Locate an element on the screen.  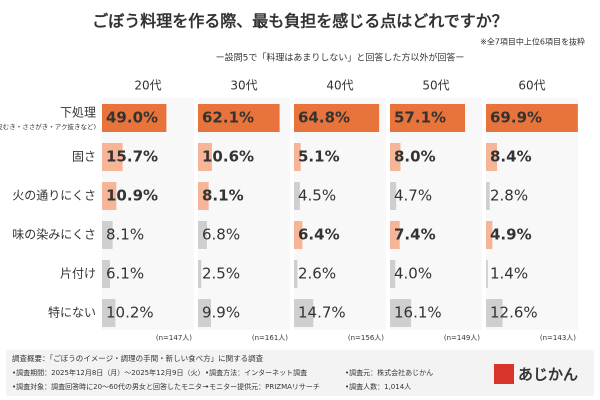
sample-size: (n=161人) is located at coordinates (270, 338).